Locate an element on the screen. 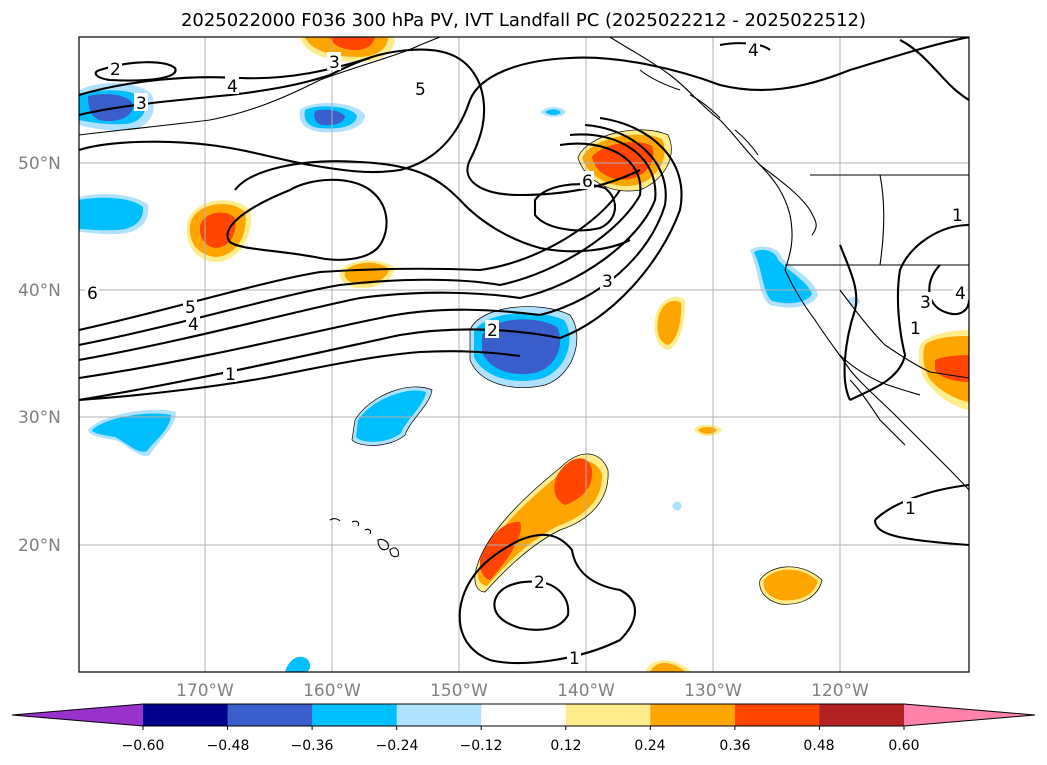  contour-label-2-mid: 2 is located at coordinates (492, 330).